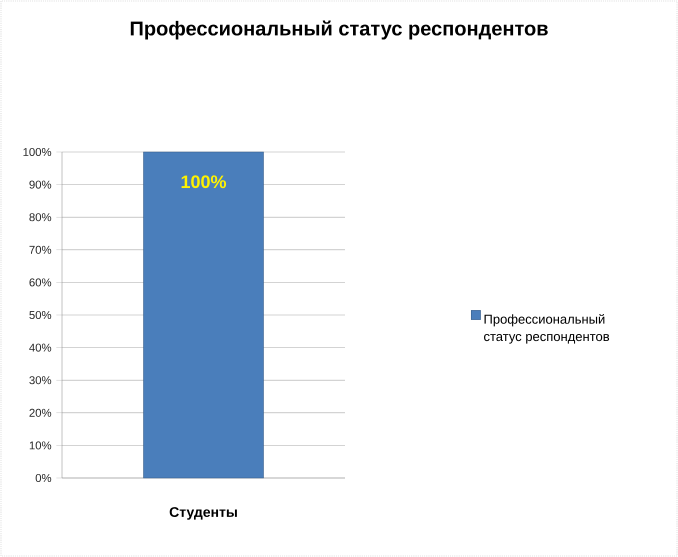 The height and width of the screenshot is (557, 678). What do you see at coordinates (339, 30) in the screenshot?
I see `chart-title: Профессиональный статус респондентов` at bounding box center [339, 30].